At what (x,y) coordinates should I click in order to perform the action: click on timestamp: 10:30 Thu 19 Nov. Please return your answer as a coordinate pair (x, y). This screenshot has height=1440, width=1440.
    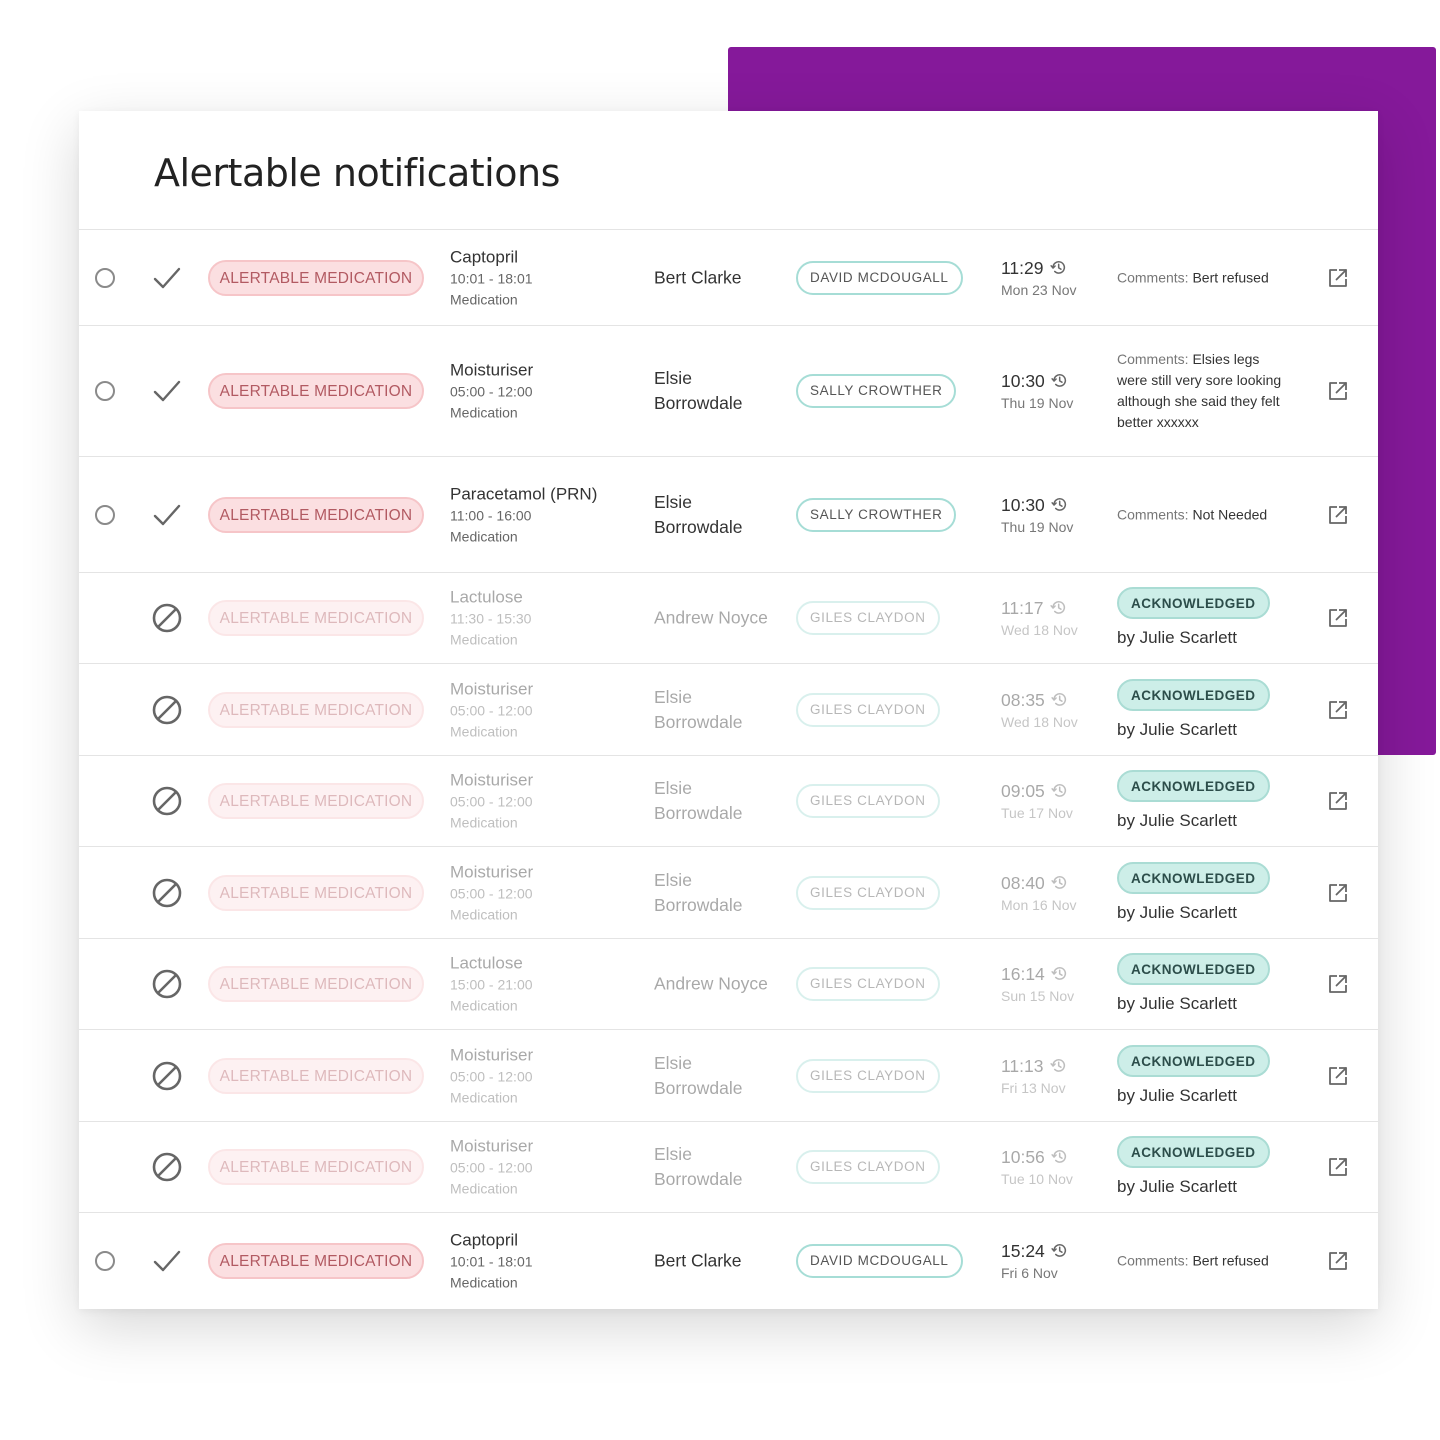
    Looking at the image, I should click on (1057, 391).